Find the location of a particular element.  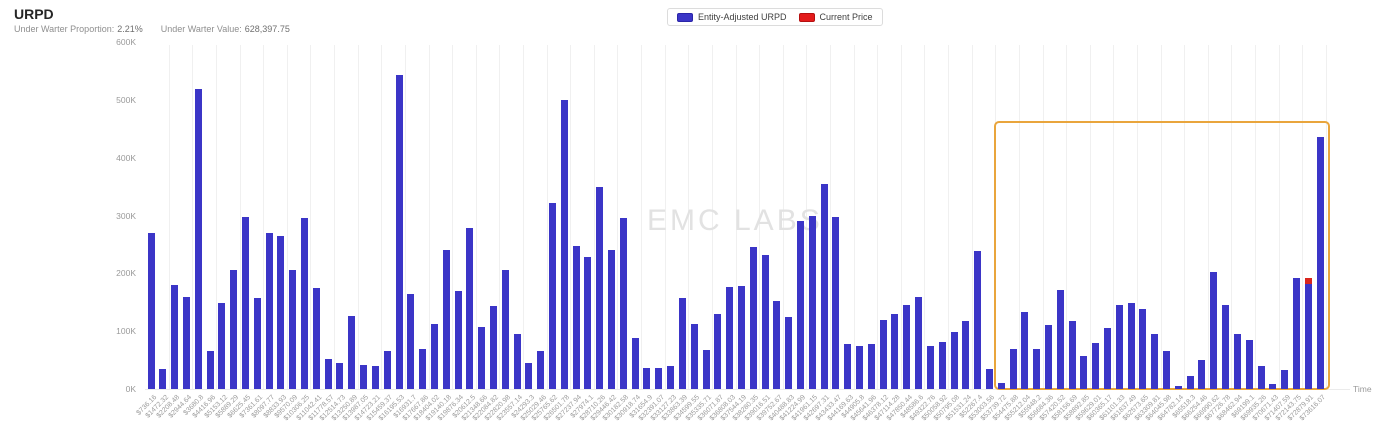

legend-item-current-price: Current Price is located at coordinates (835, 17).